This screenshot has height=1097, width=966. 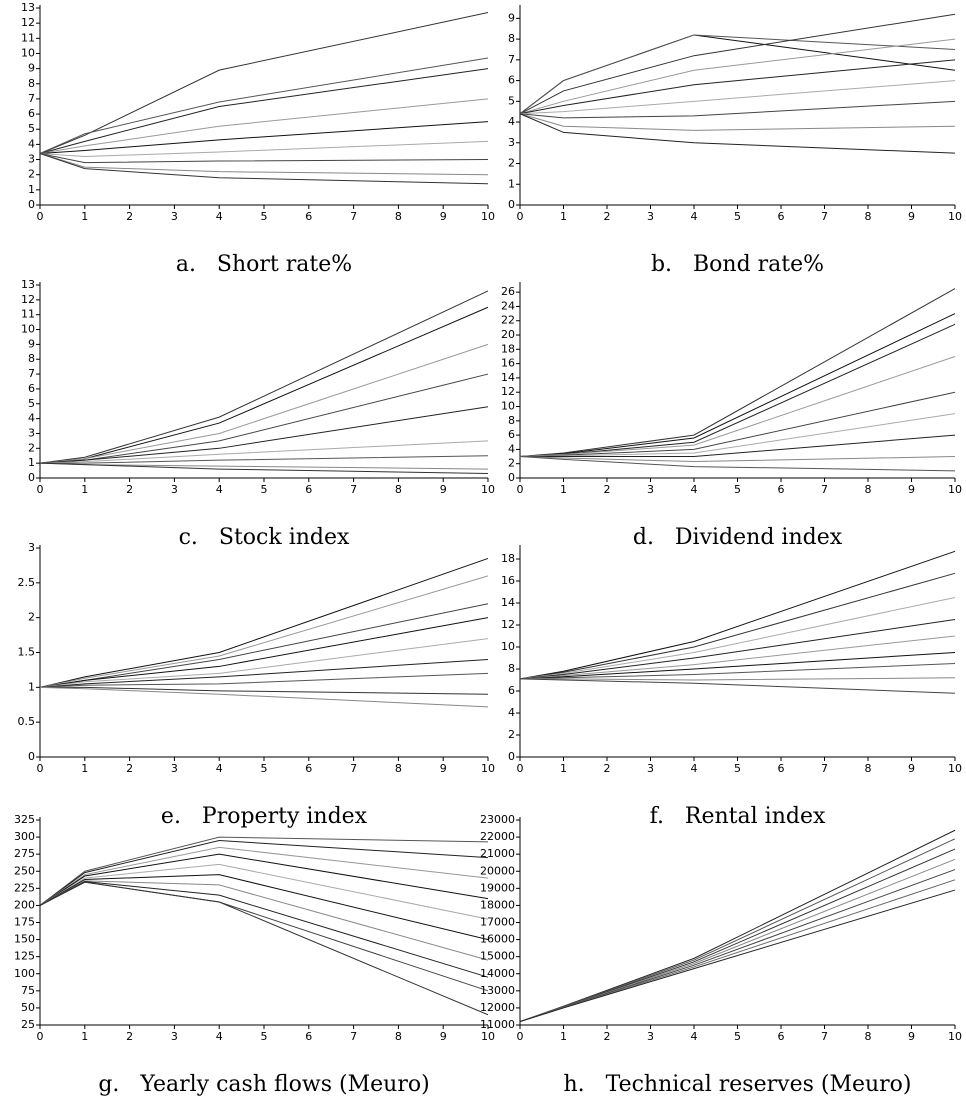 What do you see at coordinates (508, 291) in the screenshot?
I see `y-tick-label: 26` at bounding box center [508, 291].